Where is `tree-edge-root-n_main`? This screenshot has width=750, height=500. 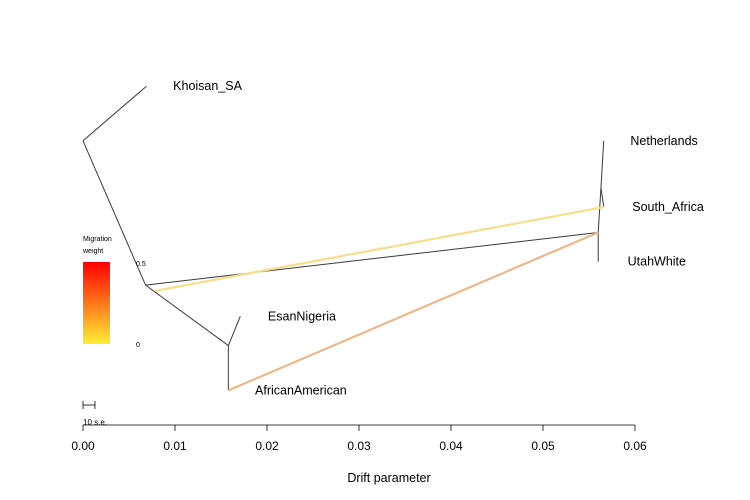 tree-edge-root-n_main is located at coordinates (114, 213).